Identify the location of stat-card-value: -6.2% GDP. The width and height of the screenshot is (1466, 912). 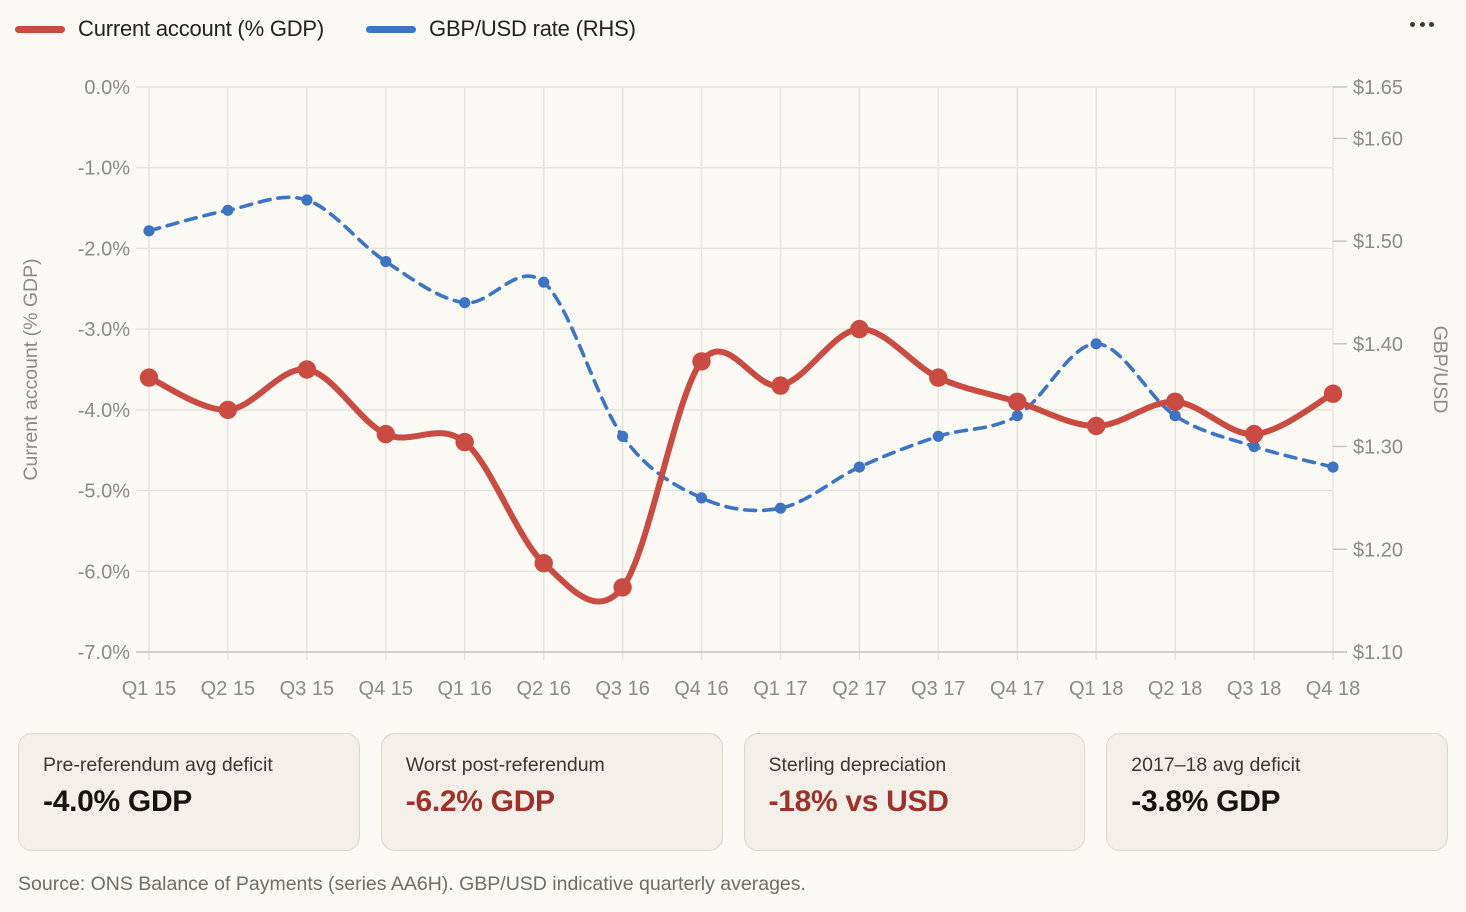
(480, 801).